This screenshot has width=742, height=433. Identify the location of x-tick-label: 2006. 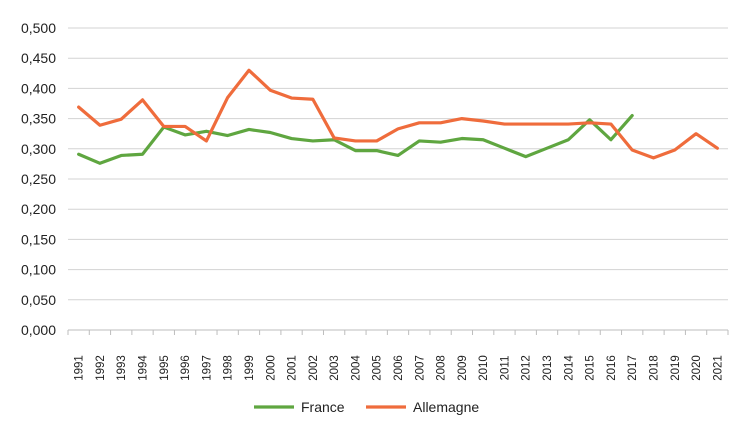
(399, 368).